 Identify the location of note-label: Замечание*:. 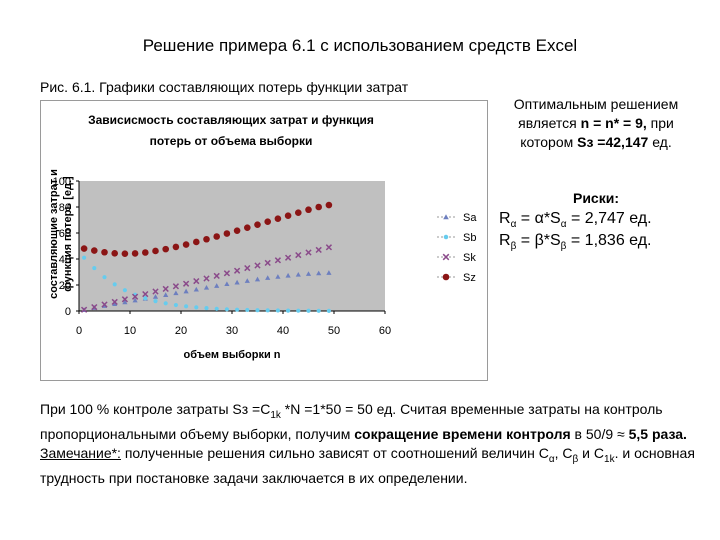
(80, 452).